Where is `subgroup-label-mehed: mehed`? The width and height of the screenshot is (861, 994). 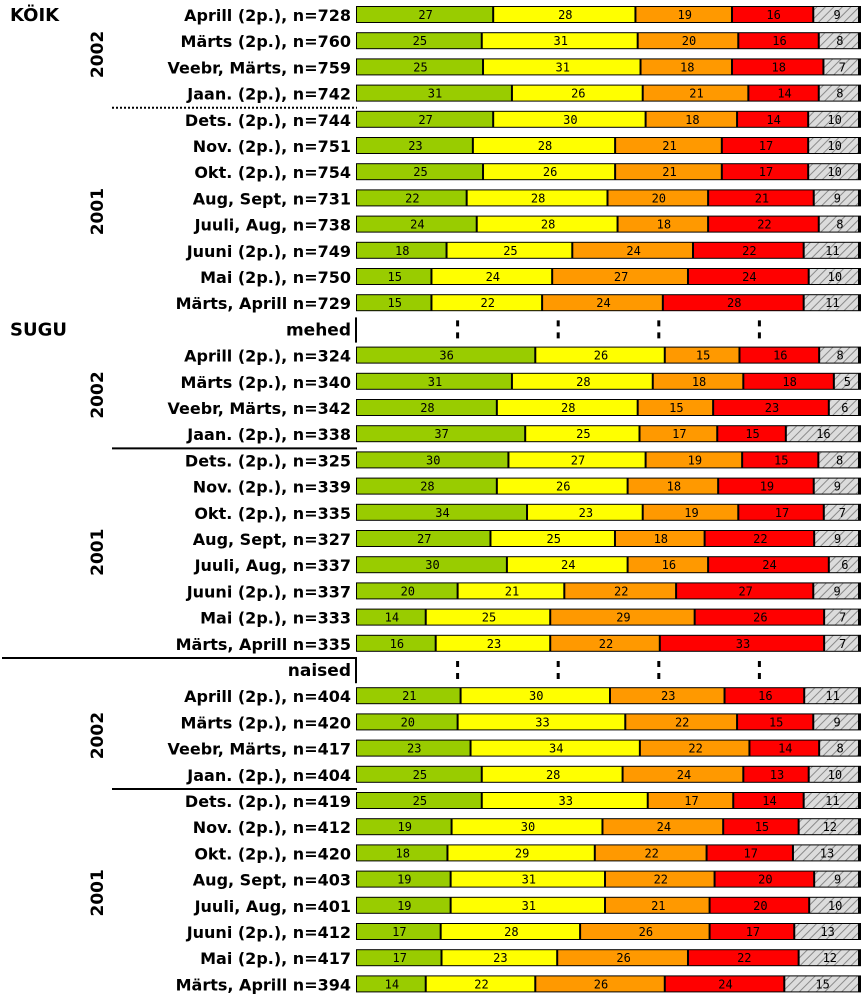 subgroup-label-mehed: mehed is located at coordinates (318, 330).